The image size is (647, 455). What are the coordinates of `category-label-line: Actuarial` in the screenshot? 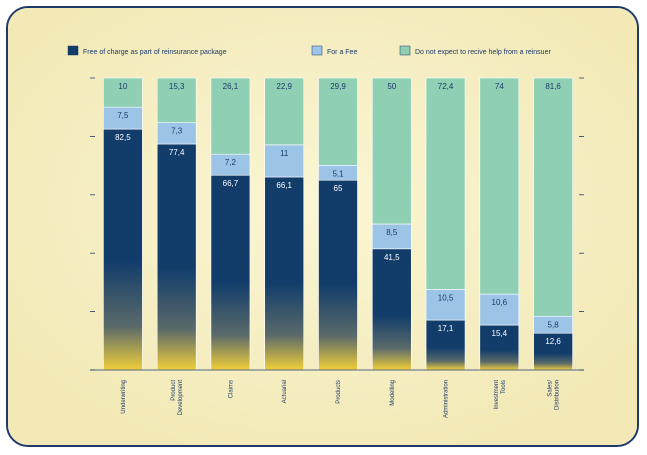 It's located at (285, 391).